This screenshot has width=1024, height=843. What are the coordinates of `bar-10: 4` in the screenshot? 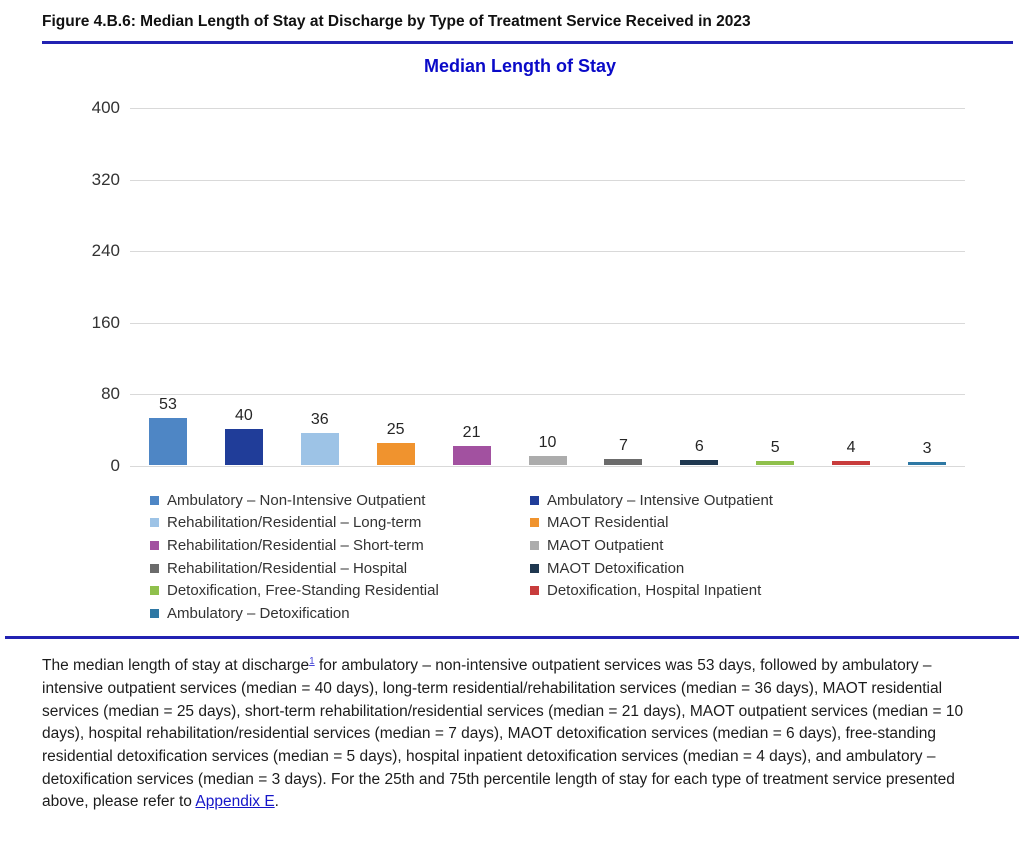 It's located at (851, 452).